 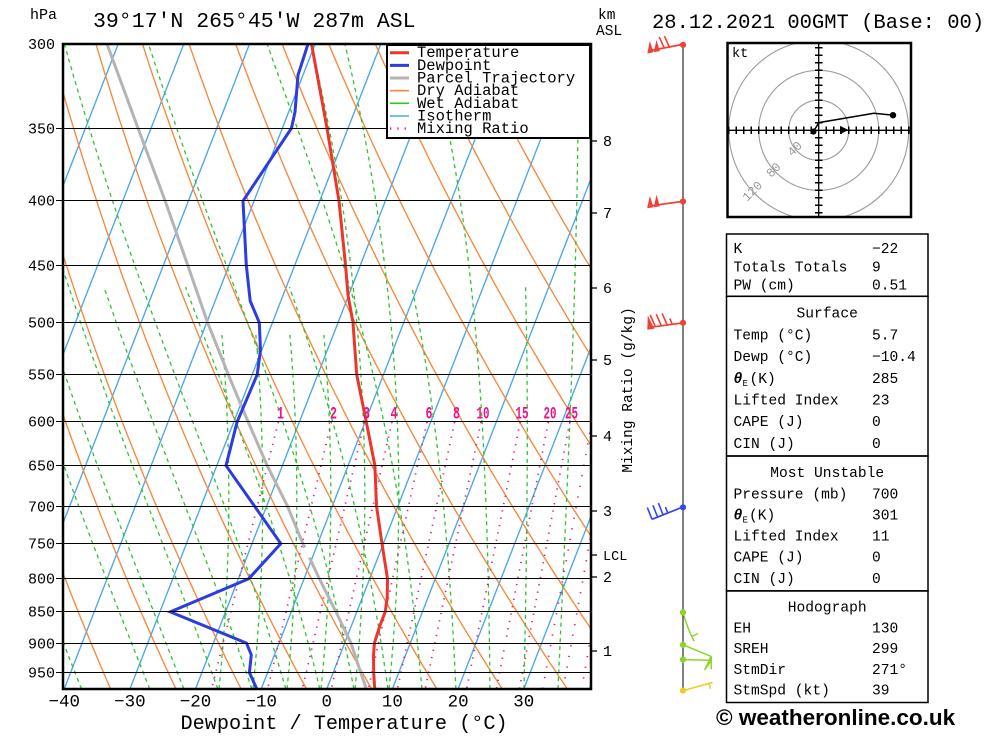 I want to click on svg-text: StmDir, so click(x=760, y=671).